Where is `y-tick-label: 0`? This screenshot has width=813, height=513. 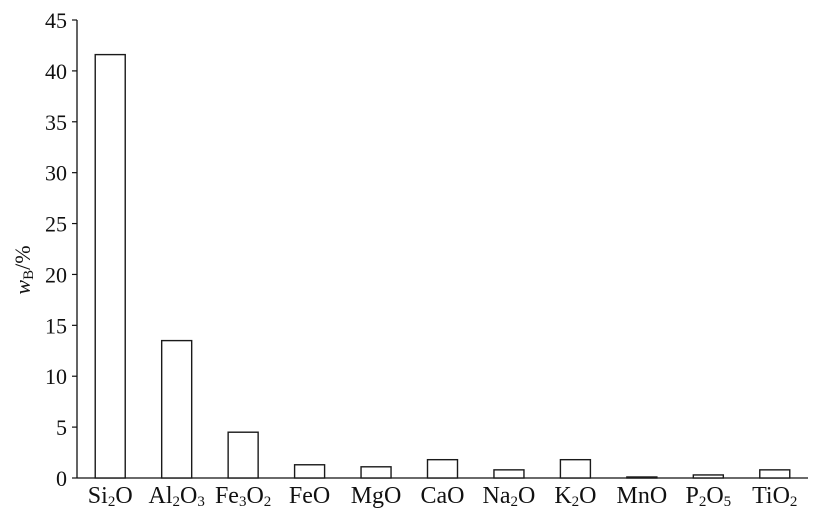
y-tick-label: 0 is located at coordinates (61, 478).